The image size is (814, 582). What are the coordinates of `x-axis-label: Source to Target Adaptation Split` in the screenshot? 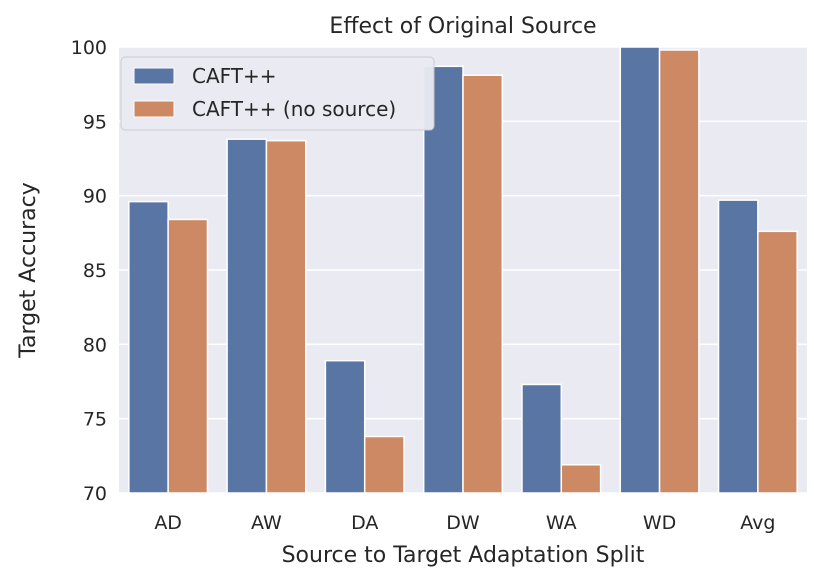 It's located at (463, 555).